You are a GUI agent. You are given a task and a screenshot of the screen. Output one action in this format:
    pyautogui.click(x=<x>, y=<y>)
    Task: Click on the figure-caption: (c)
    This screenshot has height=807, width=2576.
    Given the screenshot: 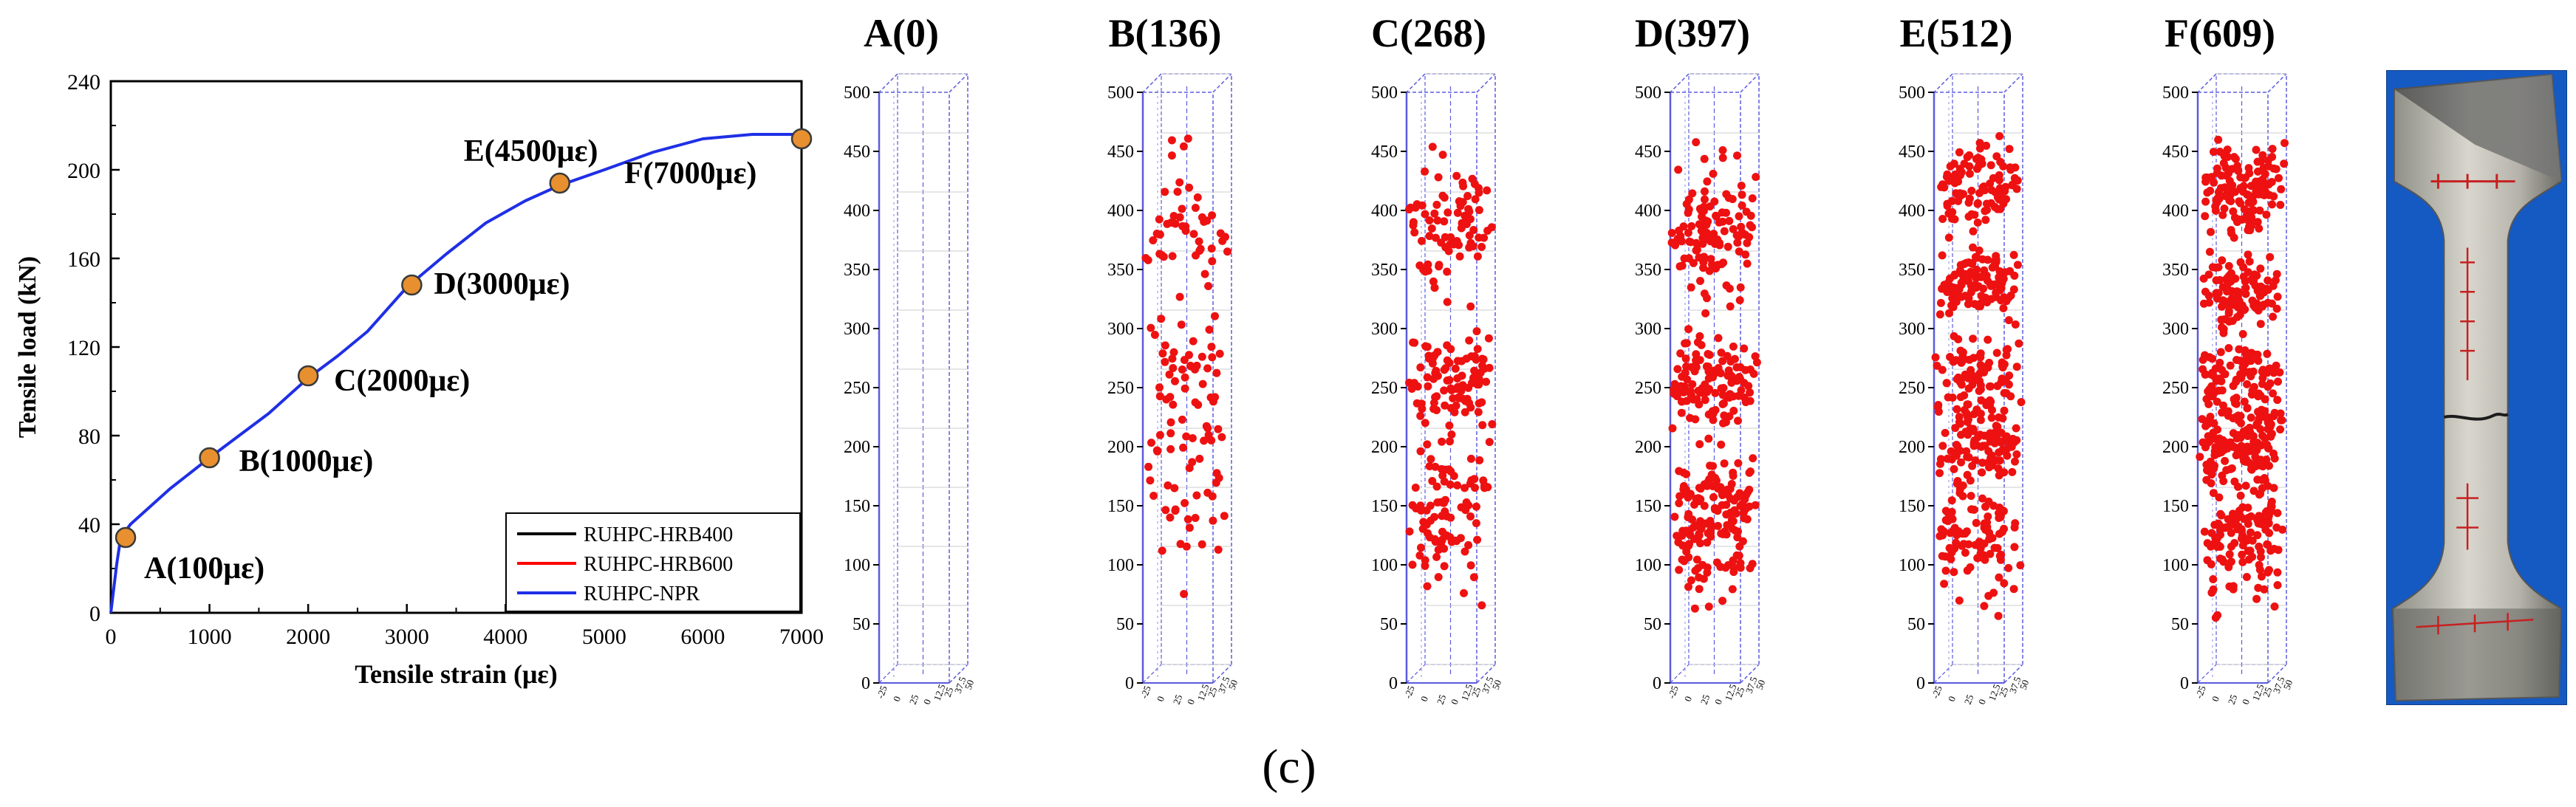 What is the action you would take?
    pyautogui.click(x=1289, y=767)
    